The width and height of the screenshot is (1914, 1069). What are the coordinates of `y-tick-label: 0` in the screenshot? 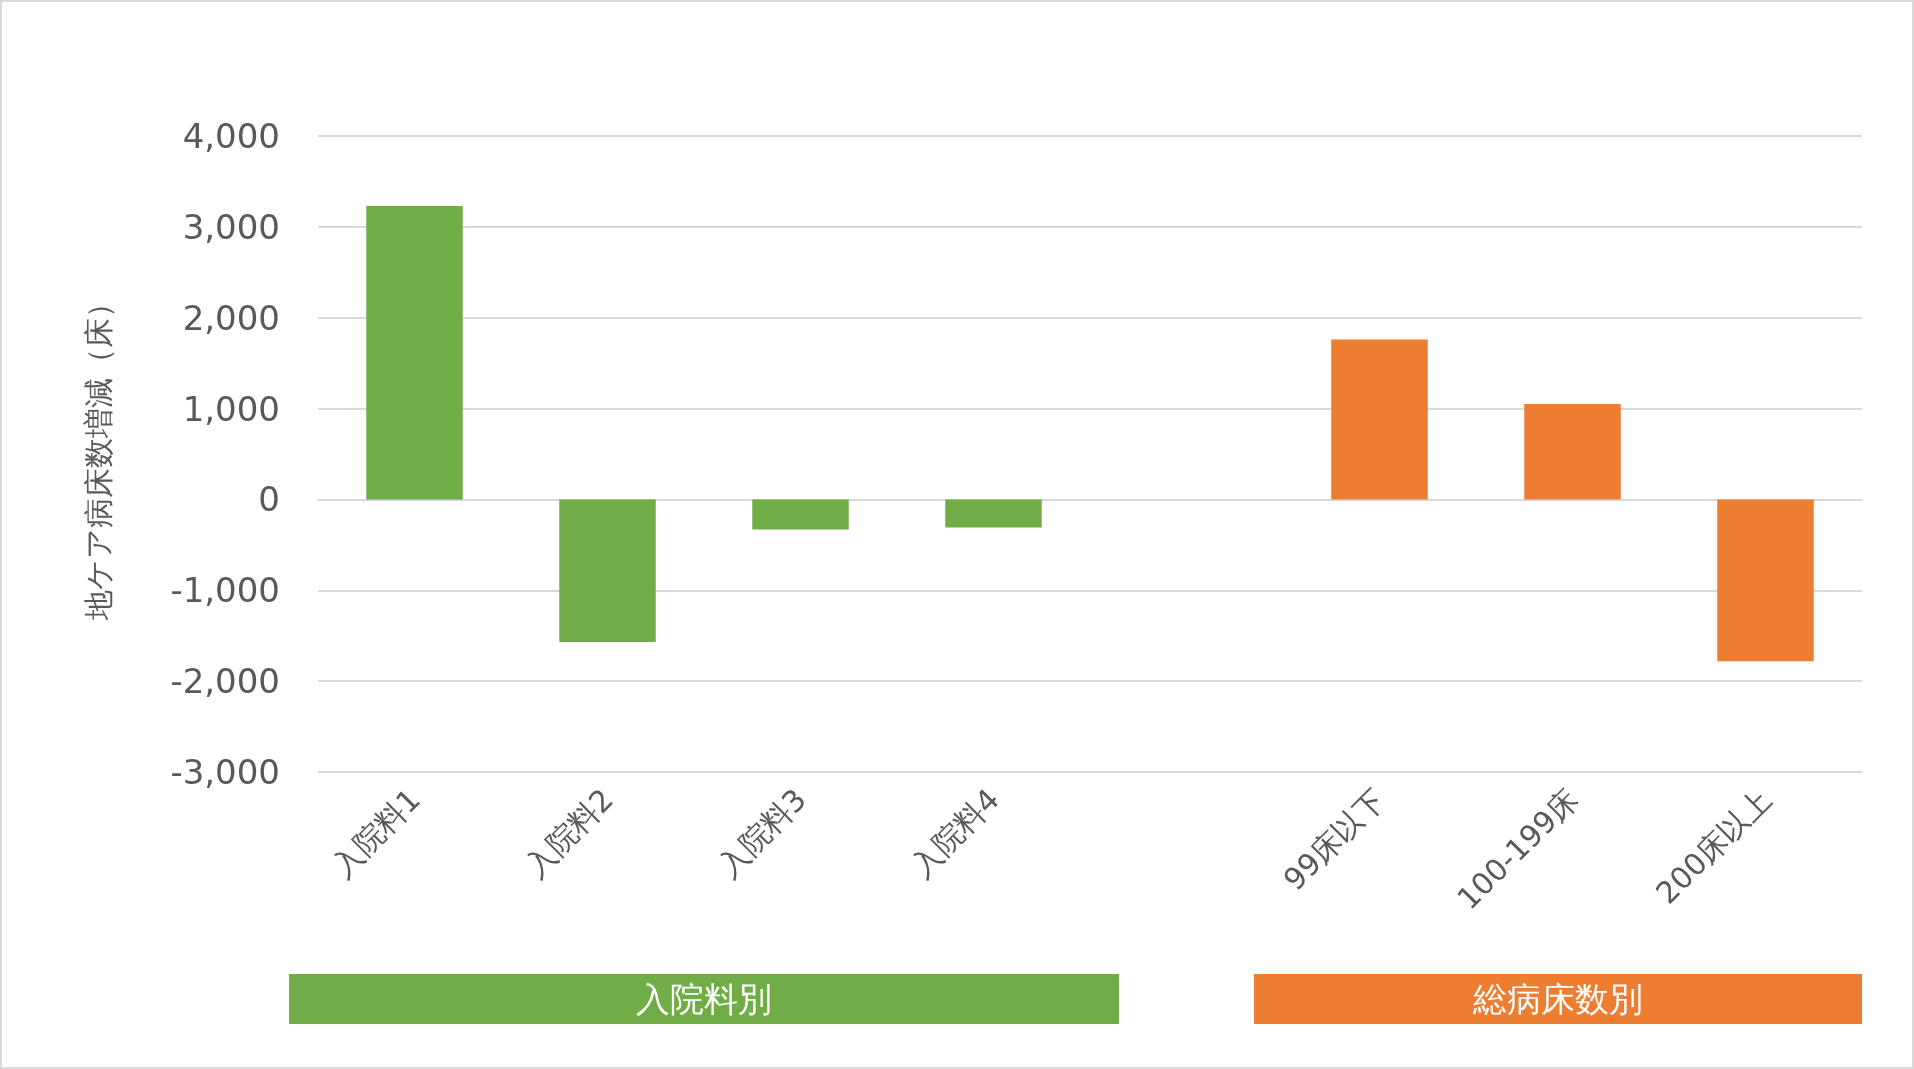 It's located at (269, 499).